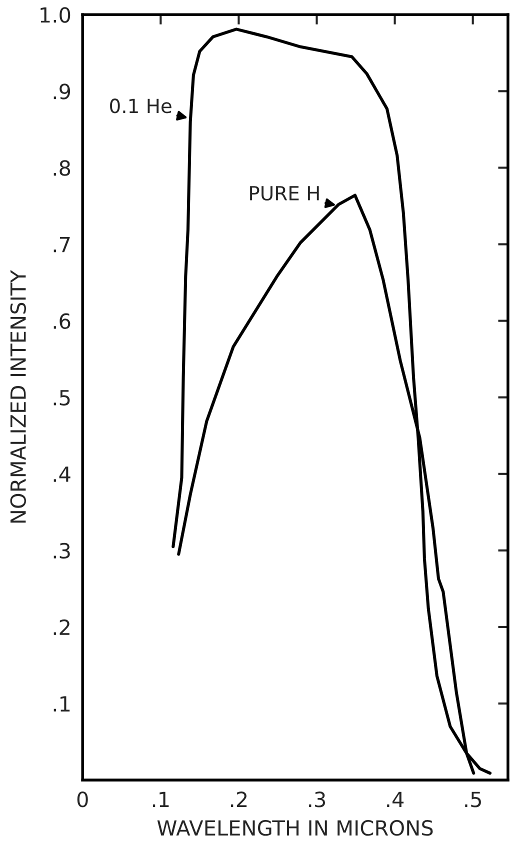 This screenshot has width=510, height=861. What do you see at coordinates (160, 800) in the screenshot?
I see `x-tick-label: .1` at bounding box center [160, 800].